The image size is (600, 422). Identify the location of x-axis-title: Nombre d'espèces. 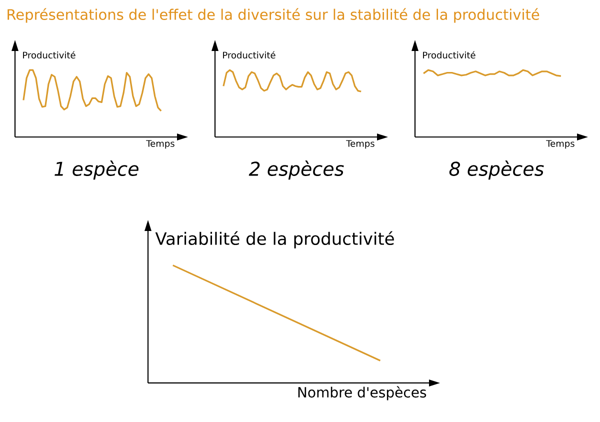
(362, 393).